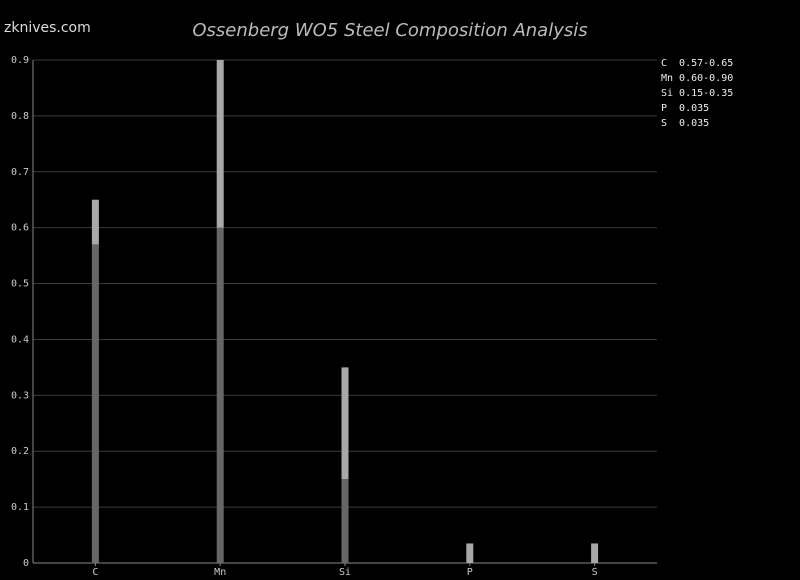 The height and width of the screenshot is (580, 800). I want to click on y-tick-label: 0.8, so click(20, 116).